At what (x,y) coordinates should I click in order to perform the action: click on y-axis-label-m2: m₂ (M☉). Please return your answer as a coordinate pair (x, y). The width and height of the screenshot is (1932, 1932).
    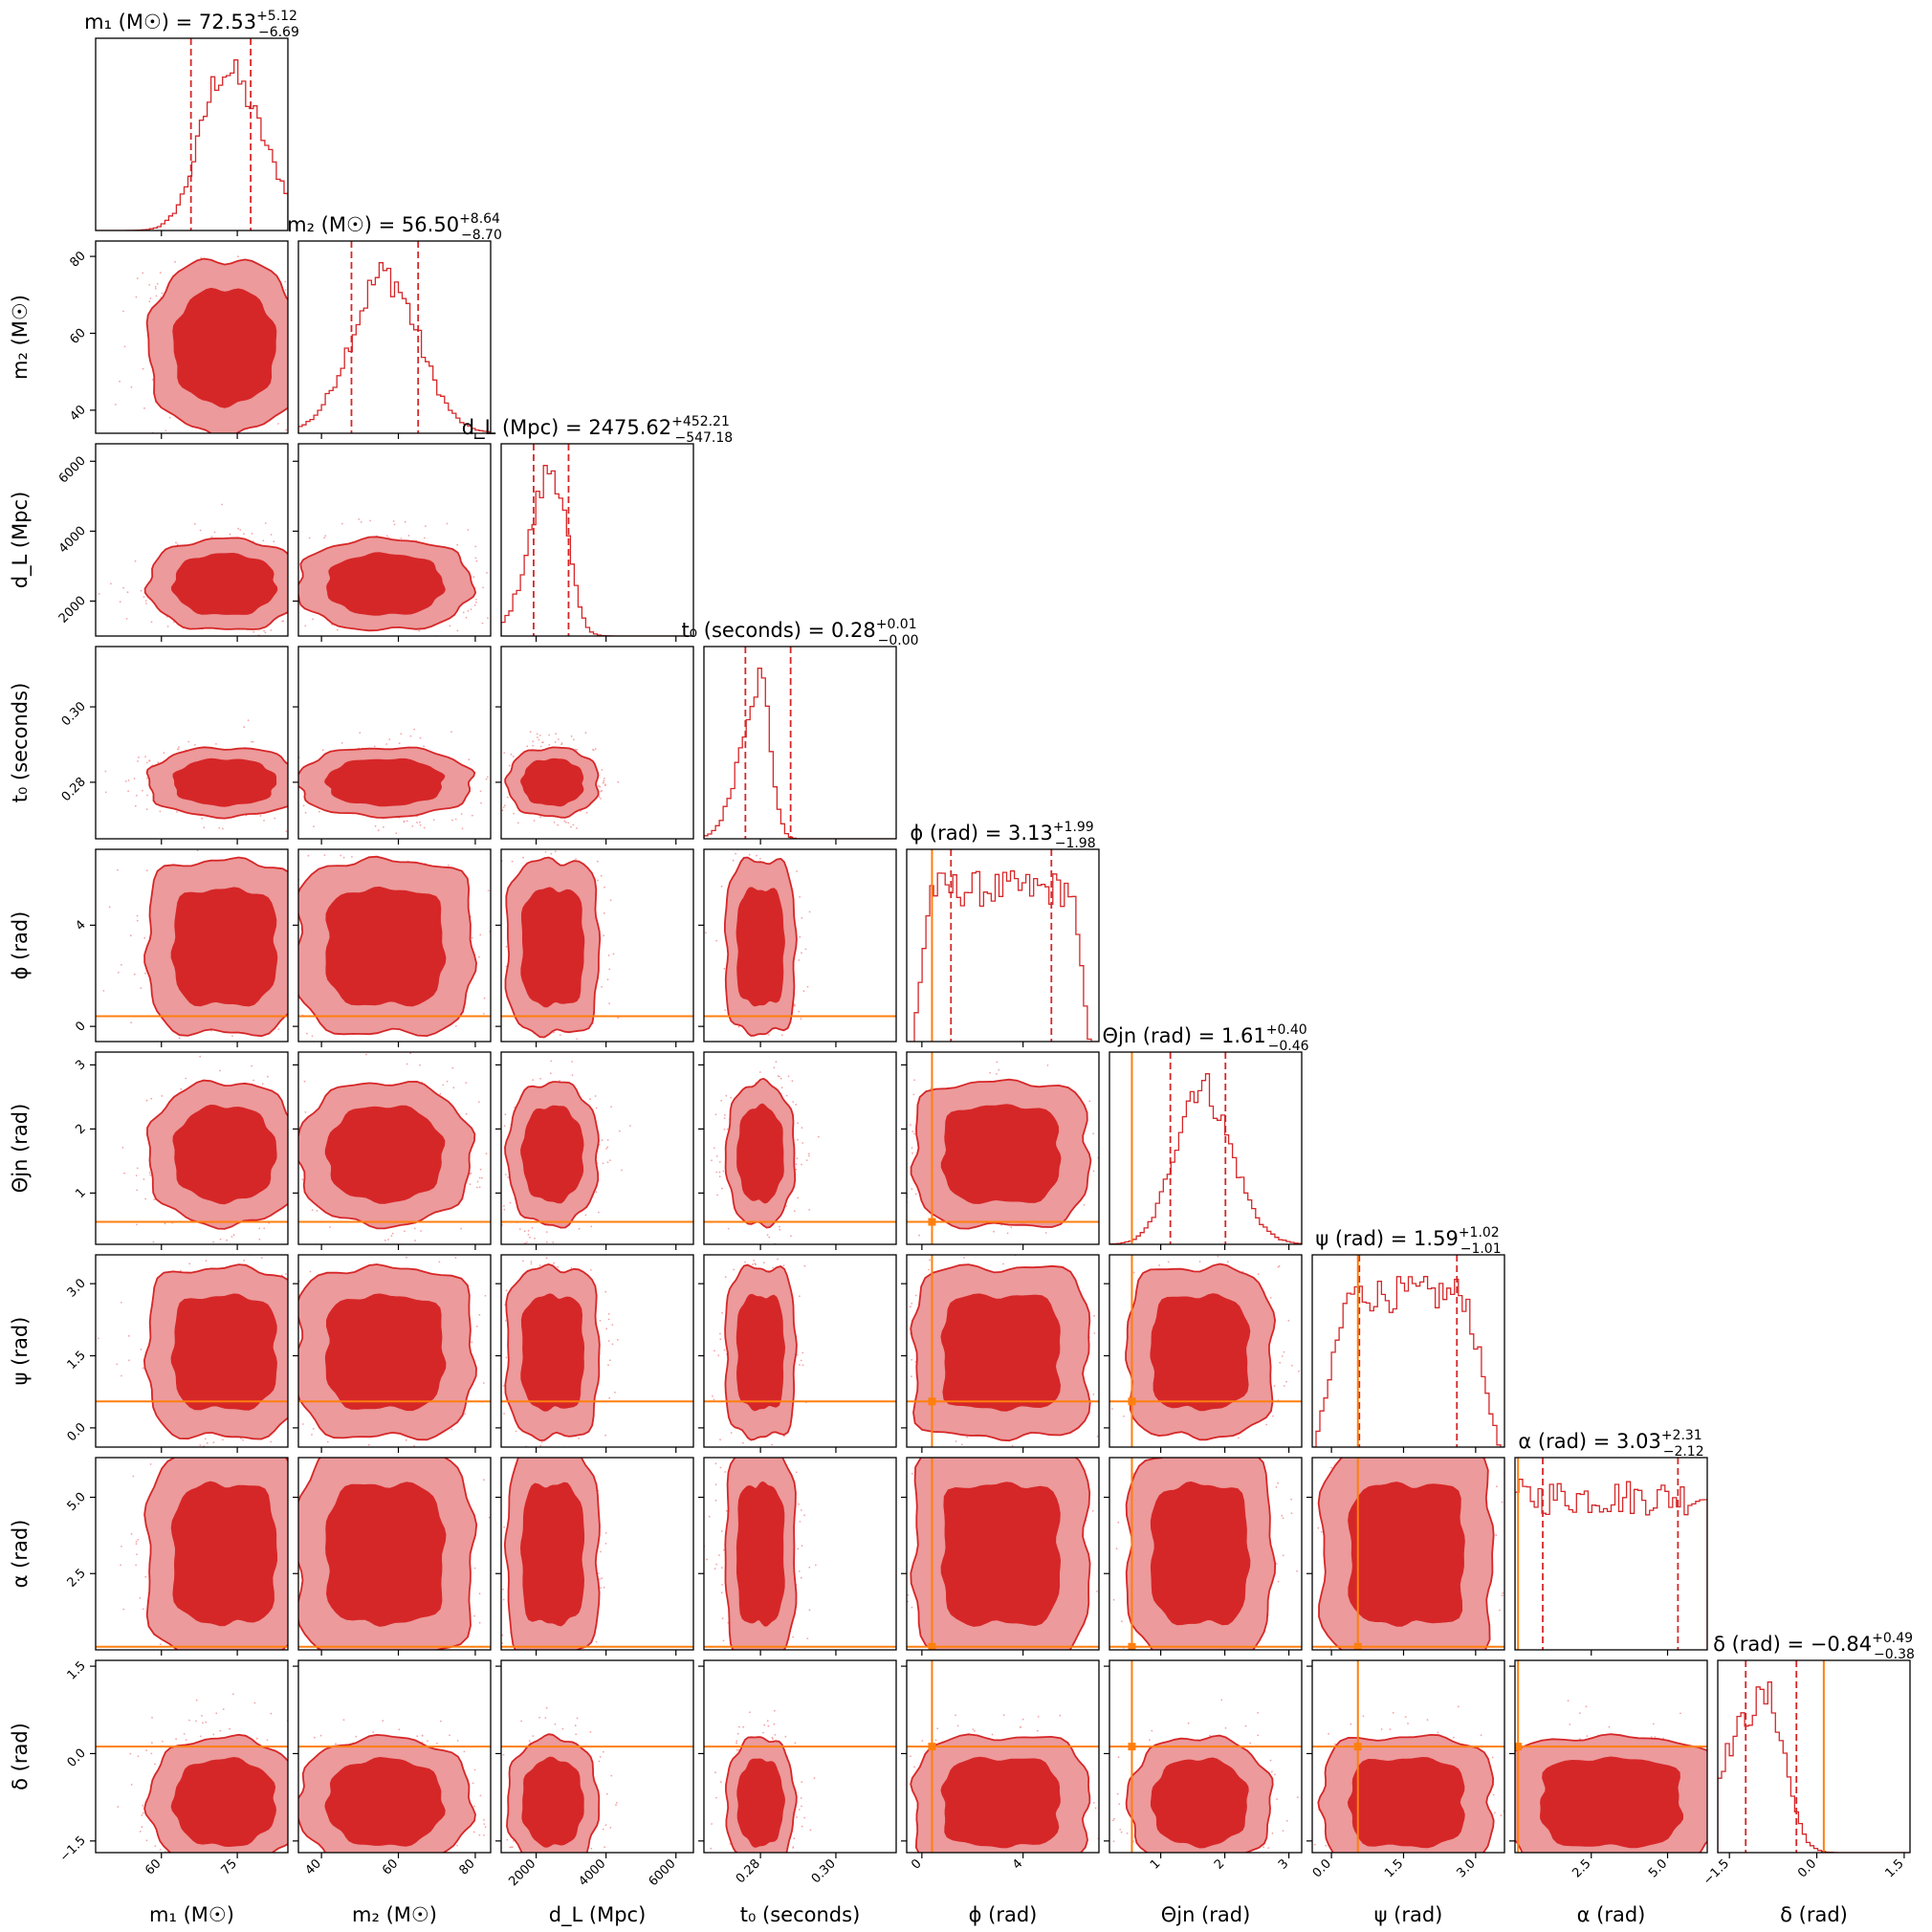
    Looking at the image, I should click on (20, 337).